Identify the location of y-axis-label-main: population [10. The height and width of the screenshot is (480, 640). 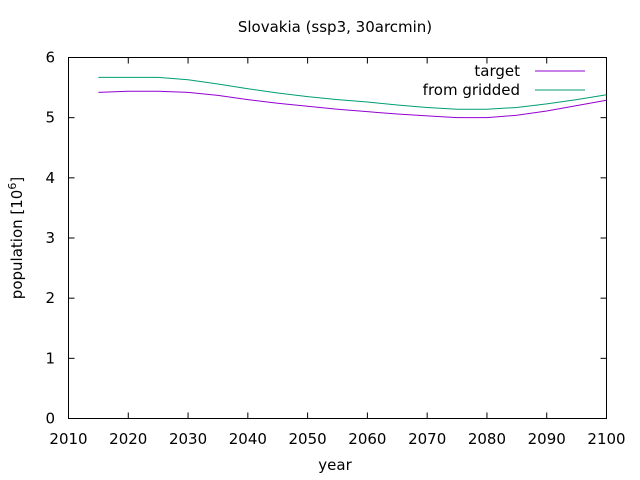
(17, 245).